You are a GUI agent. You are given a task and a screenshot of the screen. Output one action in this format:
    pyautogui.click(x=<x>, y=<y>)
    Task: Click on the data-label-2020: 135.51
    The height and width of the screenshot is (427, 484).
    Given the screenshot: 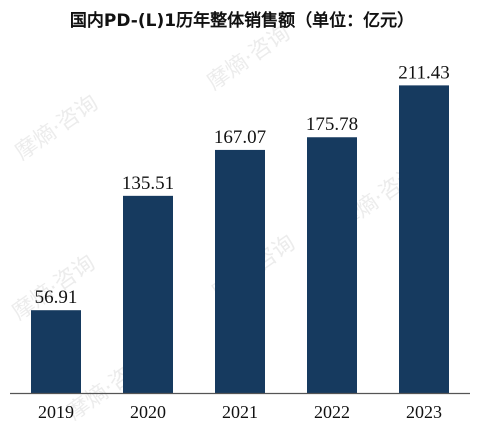 What is the action you would take?
    pyautogui.click(x=148, y=183)
    